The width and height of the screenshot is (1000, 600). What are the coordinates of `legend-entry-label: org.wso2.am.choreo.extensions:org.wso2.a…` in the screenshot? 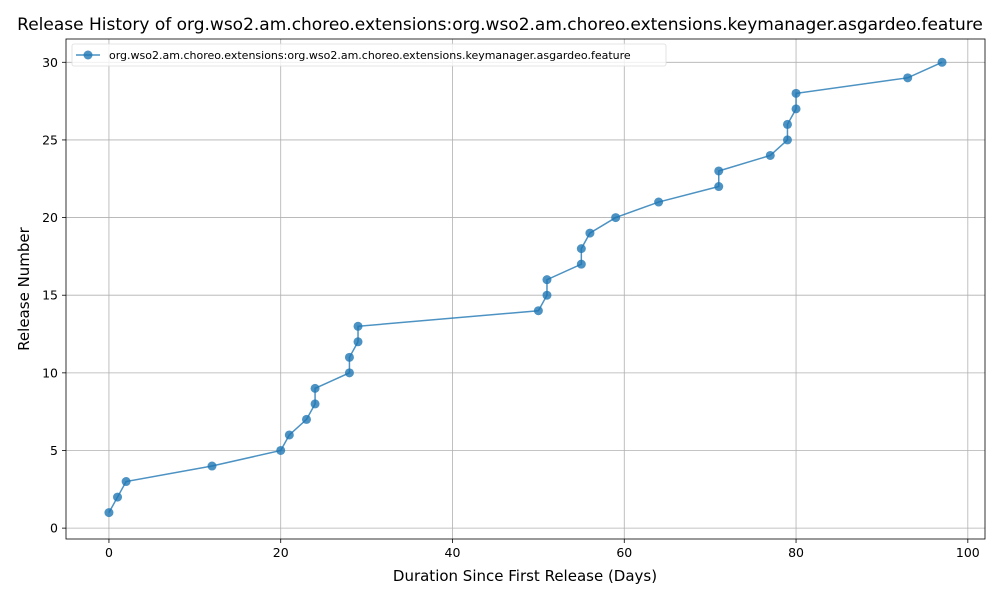 It's located at (370, 55).